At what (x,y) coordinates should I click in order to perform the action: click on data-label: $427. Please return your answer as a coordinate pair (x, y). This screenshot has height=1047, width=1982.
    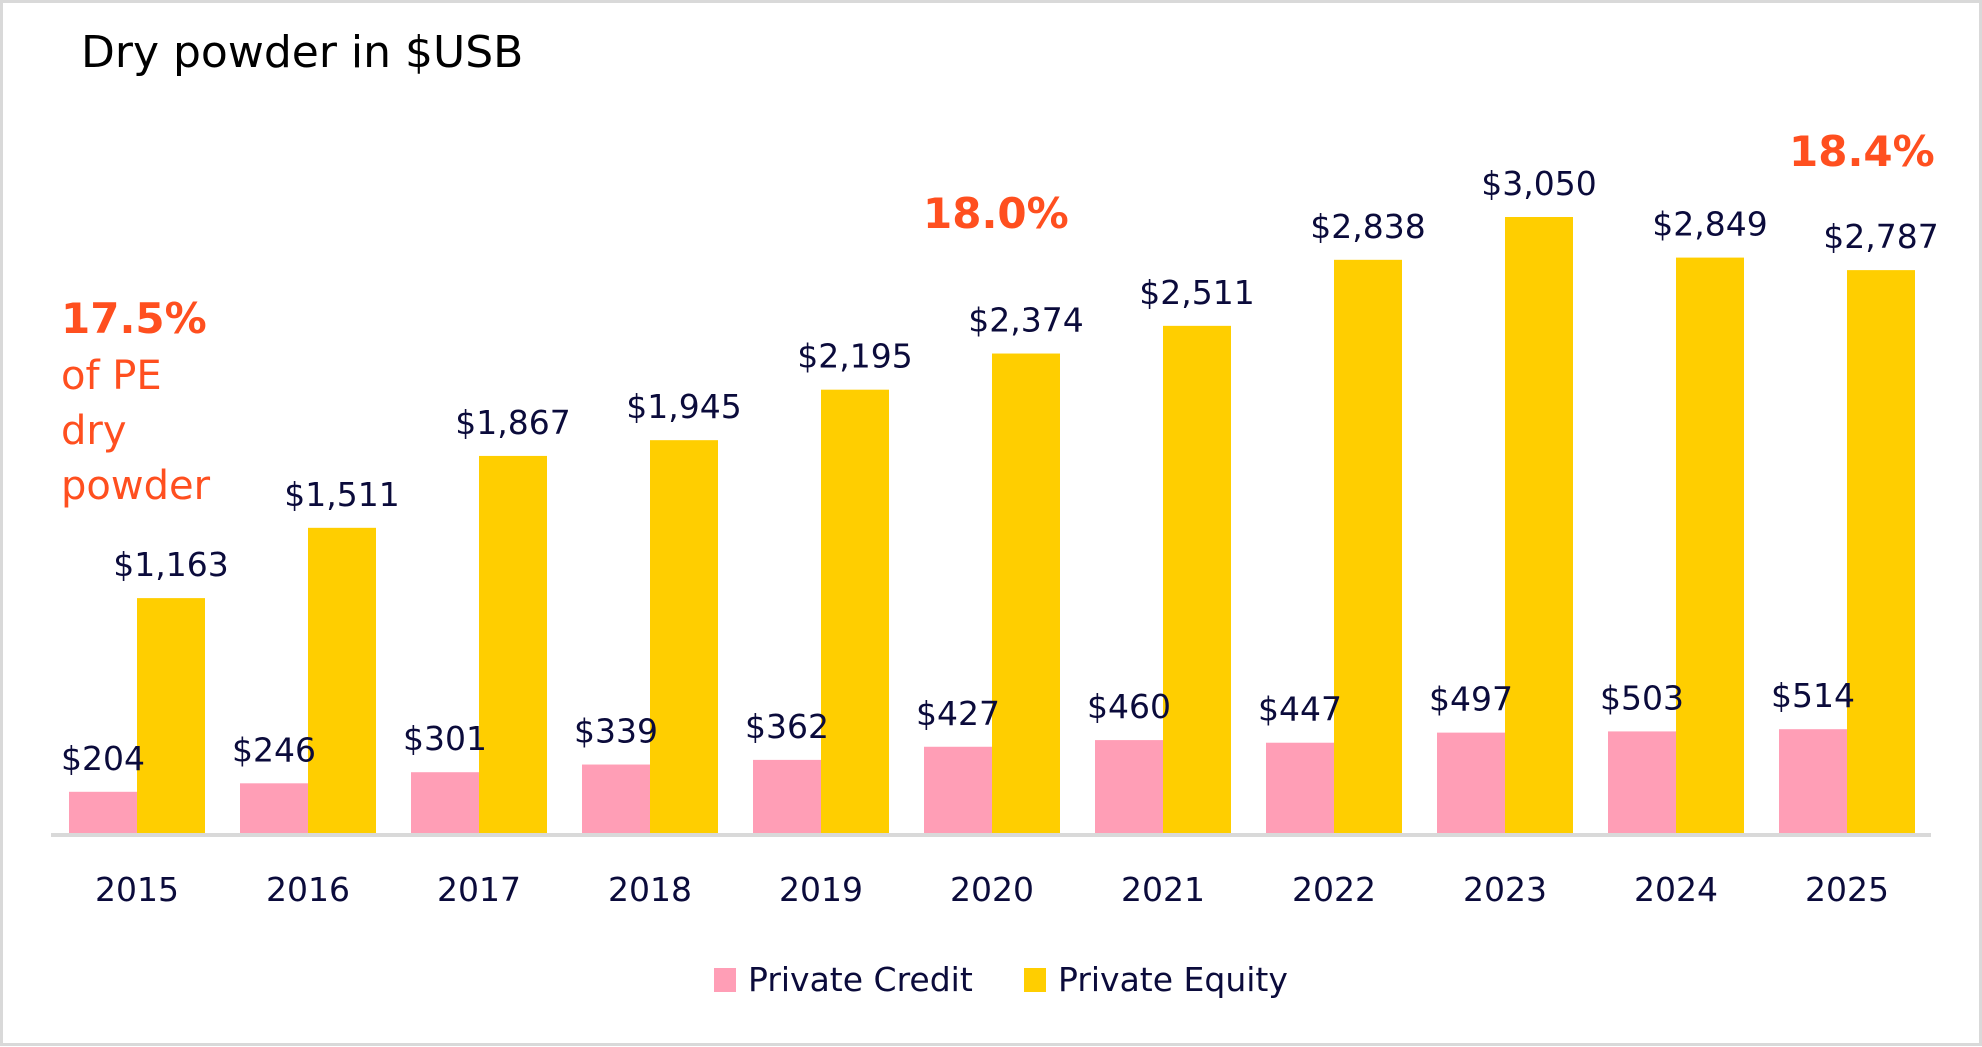
    Looking at the image, I should click on (958, 713).